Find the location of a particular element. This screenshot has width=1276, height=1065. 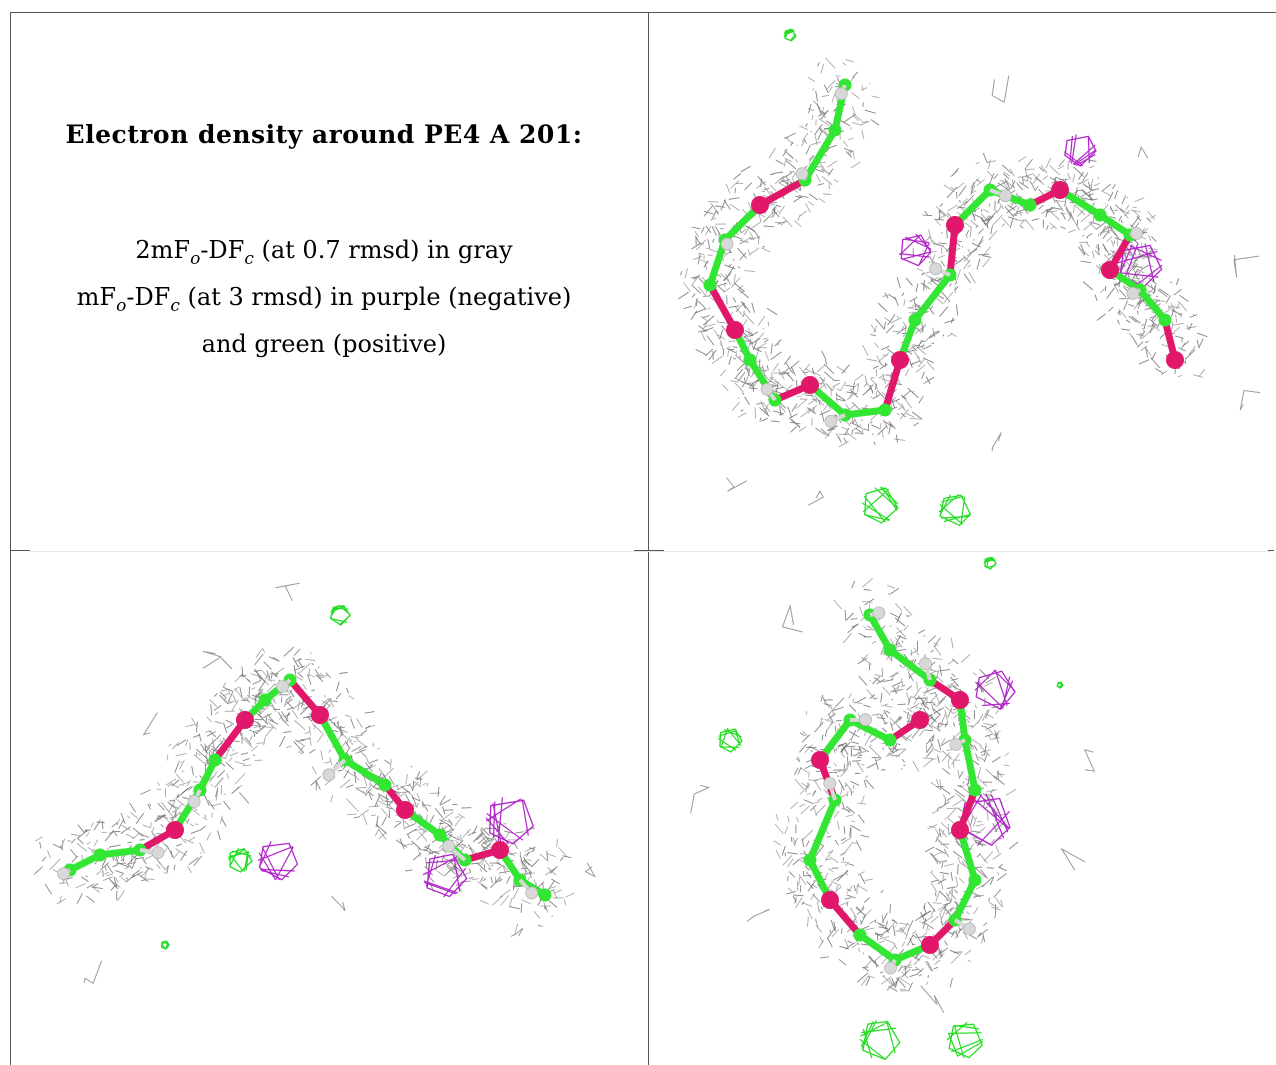

caption-line1-prefix: 2mF is located at coordinates (163, 250).